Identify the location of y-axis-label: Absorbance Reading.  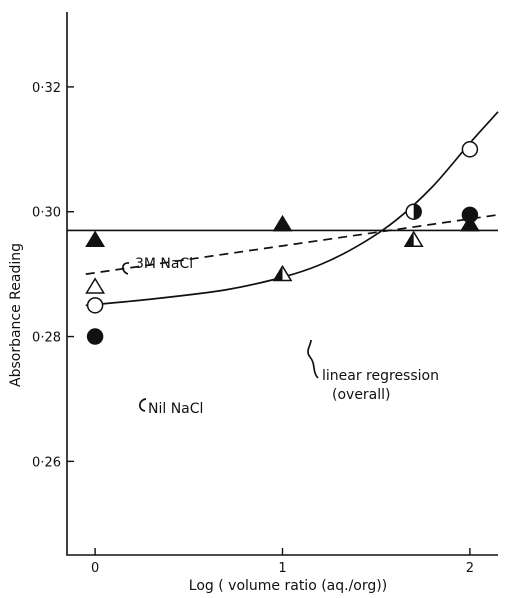
(16, 315).